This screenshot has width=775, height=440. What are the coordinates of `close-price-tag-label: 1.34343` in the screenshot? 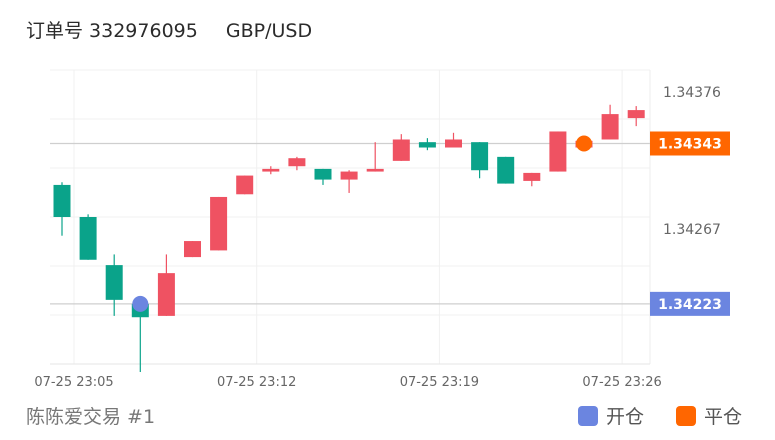 It's located at (690, 145).